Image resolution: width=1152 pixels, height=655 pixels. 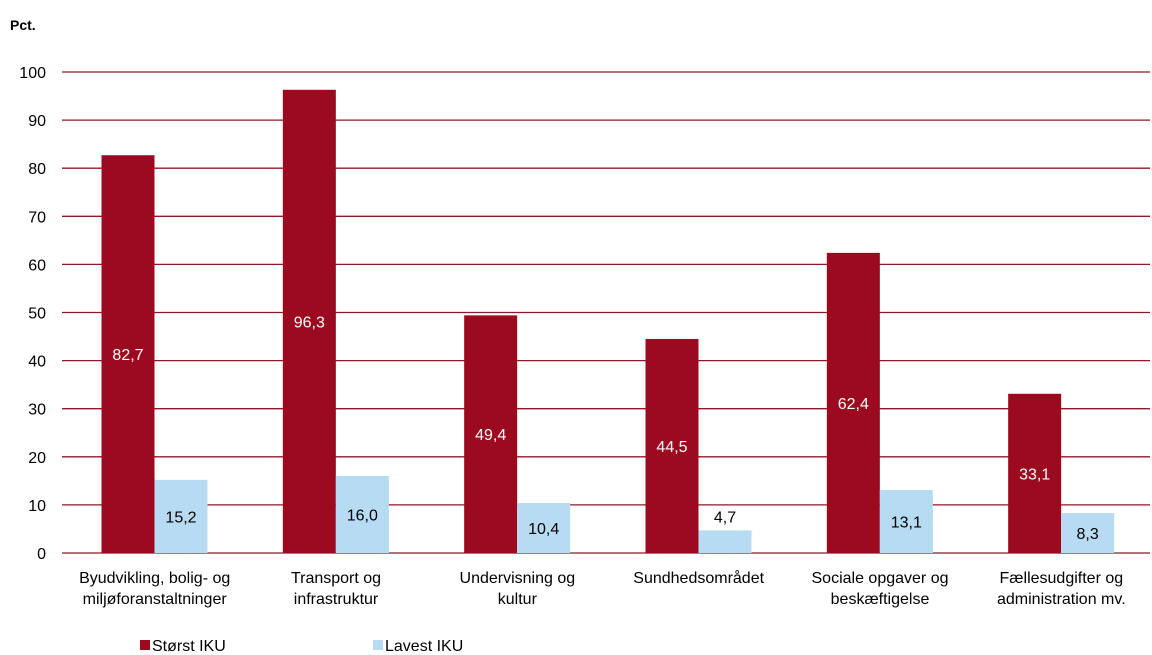 I want to click on value-label: 82,7, so click(x=127, y=355).